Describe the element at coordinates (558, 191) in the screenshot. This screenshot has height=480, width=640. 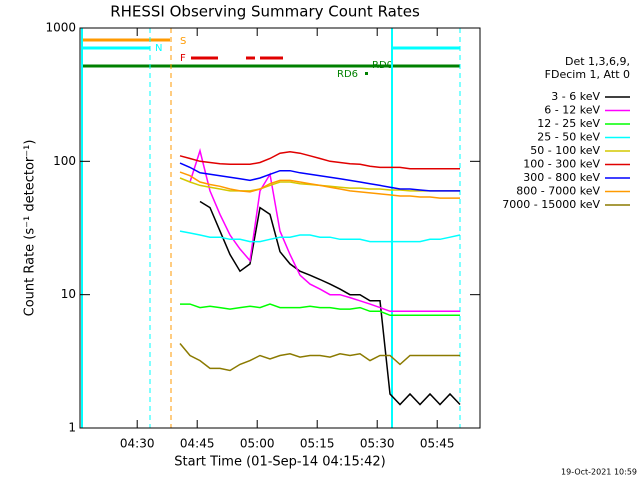
I see `legend-label: 800 - 7000 keV` at that location.